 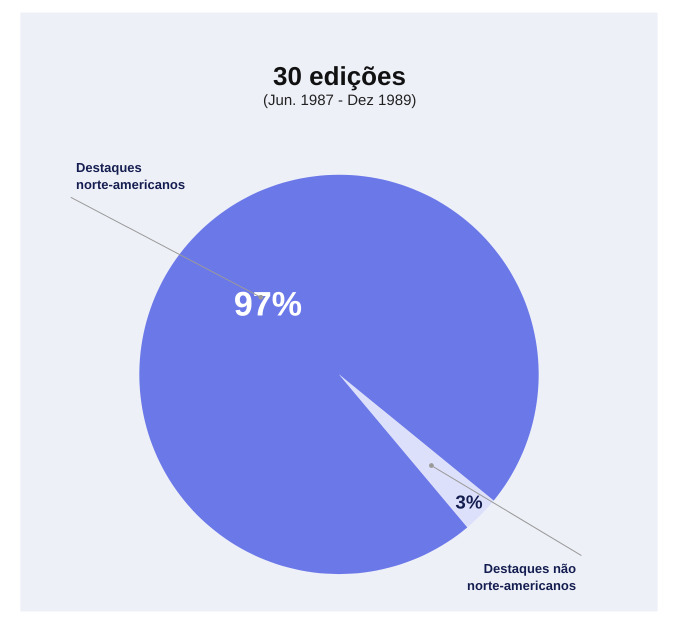 What do you see at coordinates (416, 451) in the screenshot?
I see `pie-slice` at bounding box center [416, 451].